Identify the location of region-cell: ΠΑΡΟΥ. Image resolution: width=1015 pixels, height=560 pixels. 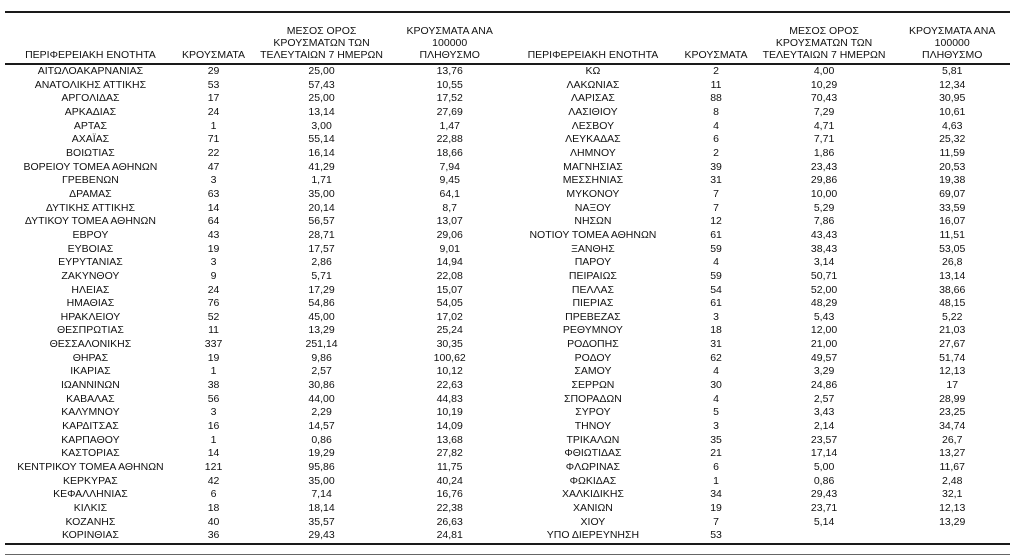
(593, 262).